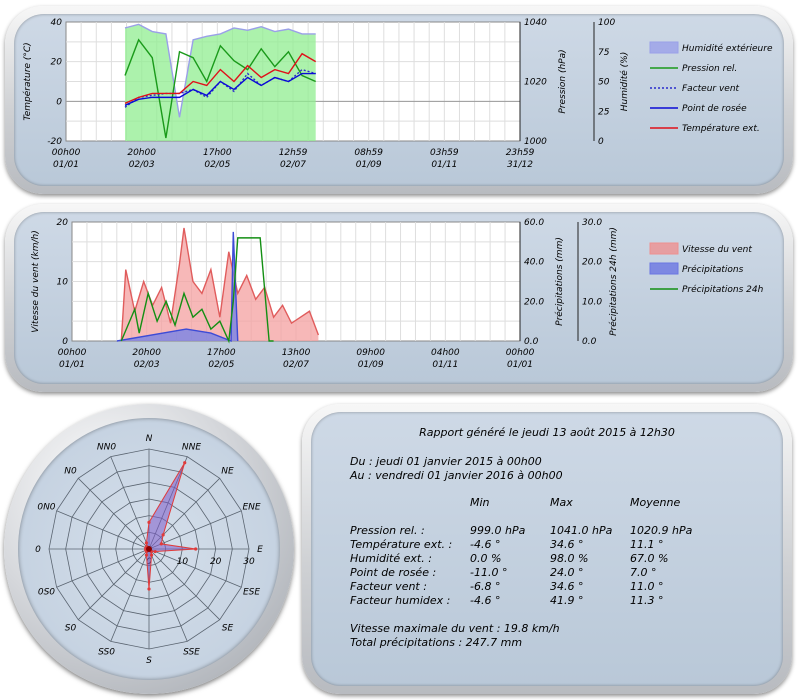 The image size is (800, 700). I want to click on report-row-max: 41.9 °, so click(567, 600).